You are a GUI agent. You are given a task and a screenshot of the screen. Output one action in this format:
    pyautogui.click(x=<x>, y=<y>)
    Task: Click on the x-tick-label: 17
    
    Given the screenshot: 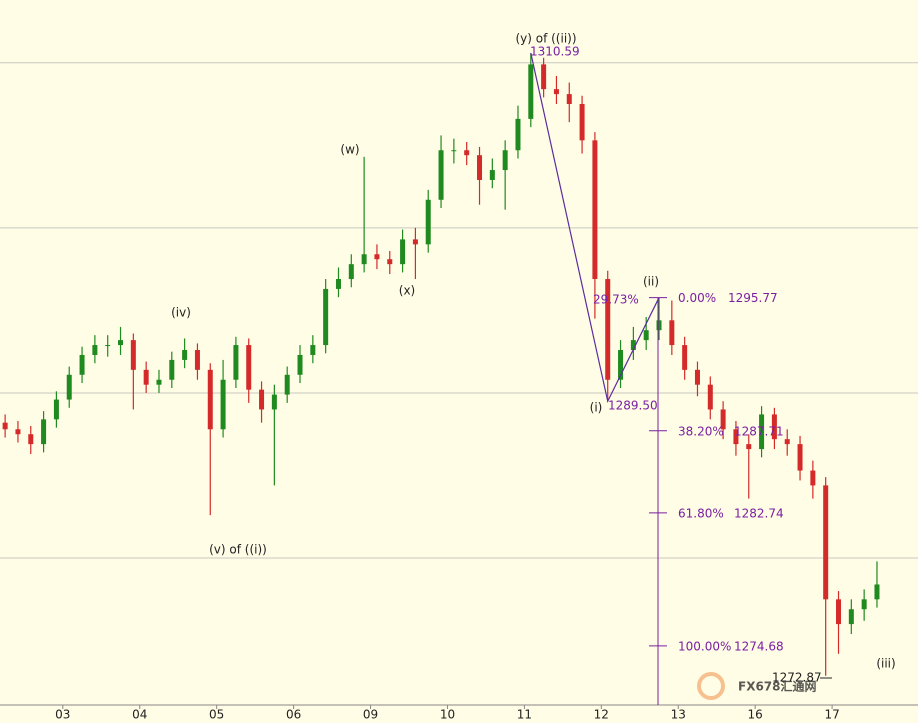 What is the action you would take?
    pyautogui.click(x=831, y=715)
    